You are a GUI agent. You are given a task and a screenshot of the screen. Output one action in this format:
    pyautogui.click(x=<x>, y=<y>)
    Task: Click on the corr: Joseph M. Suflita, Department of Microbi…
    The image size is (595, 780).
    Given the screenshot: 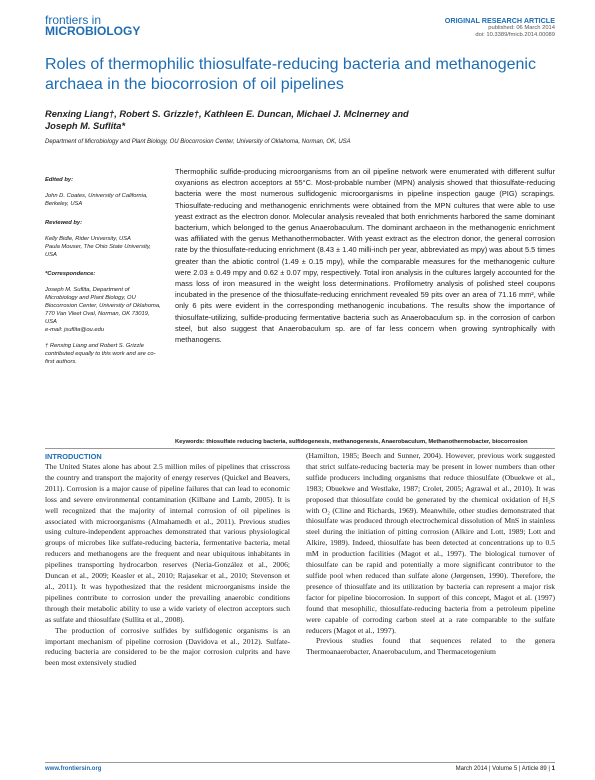 What is the action you would take?
    pyautogui.click(x=103, y=310)
    